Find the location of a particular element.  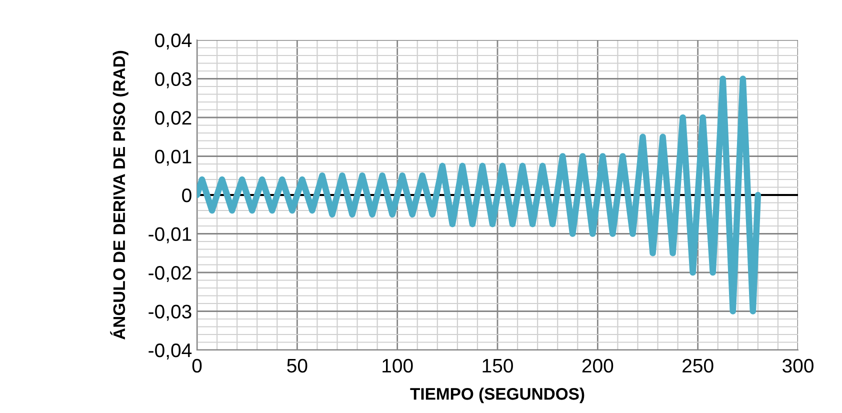

x-axis-title: TIEMPO (SEGUNDOS) is located at coordinates (497, 396).